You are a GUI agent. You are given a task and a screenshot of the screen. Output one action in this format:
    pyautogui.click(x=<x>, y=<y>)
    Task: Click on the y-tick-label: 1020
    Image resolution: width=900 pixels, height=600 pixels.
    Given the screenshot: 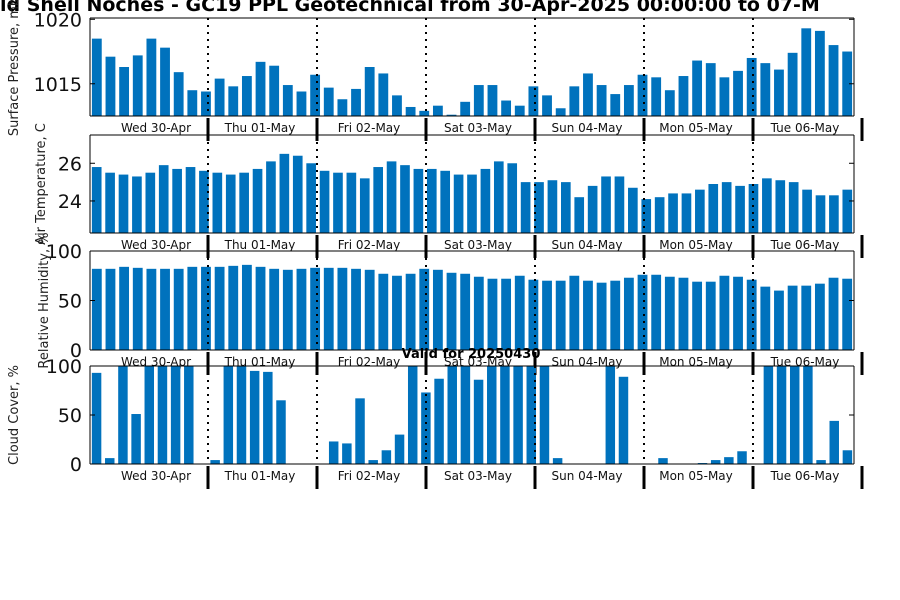 What is the action you would take?
    pyautogui.click(x=58, y=20)
    